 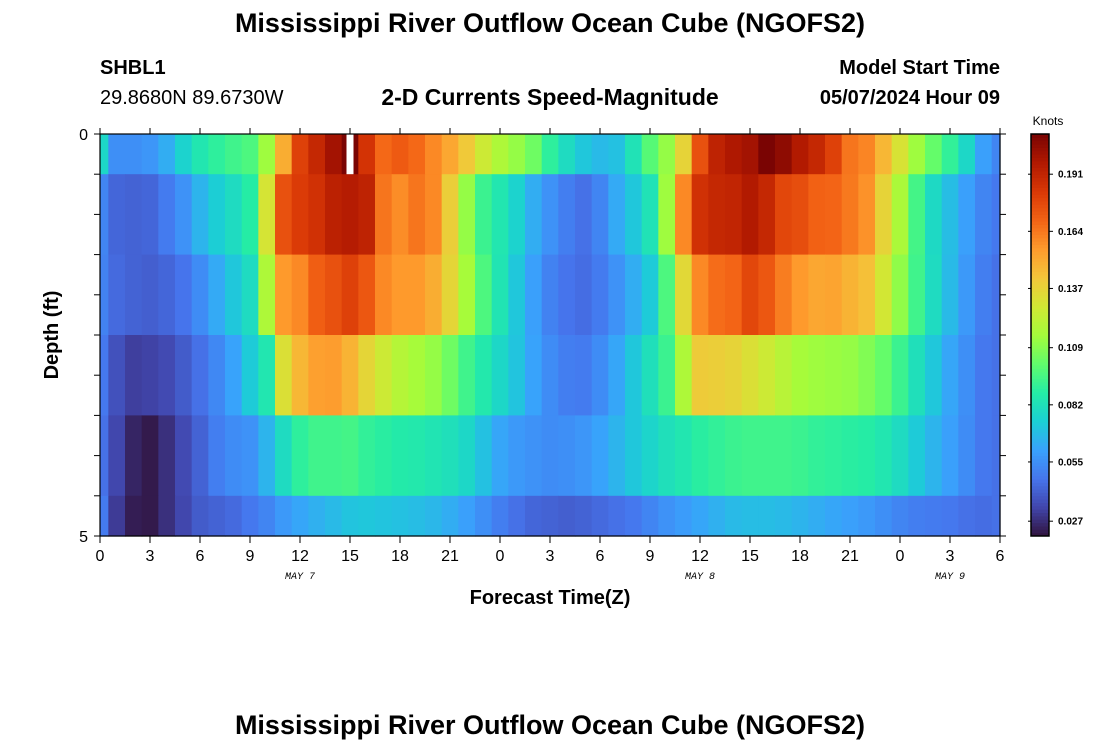 What do you see at coordinates (83, 537) in the screenshot?
I see `y-tick-label: 5` at bounding box center [83, 537].